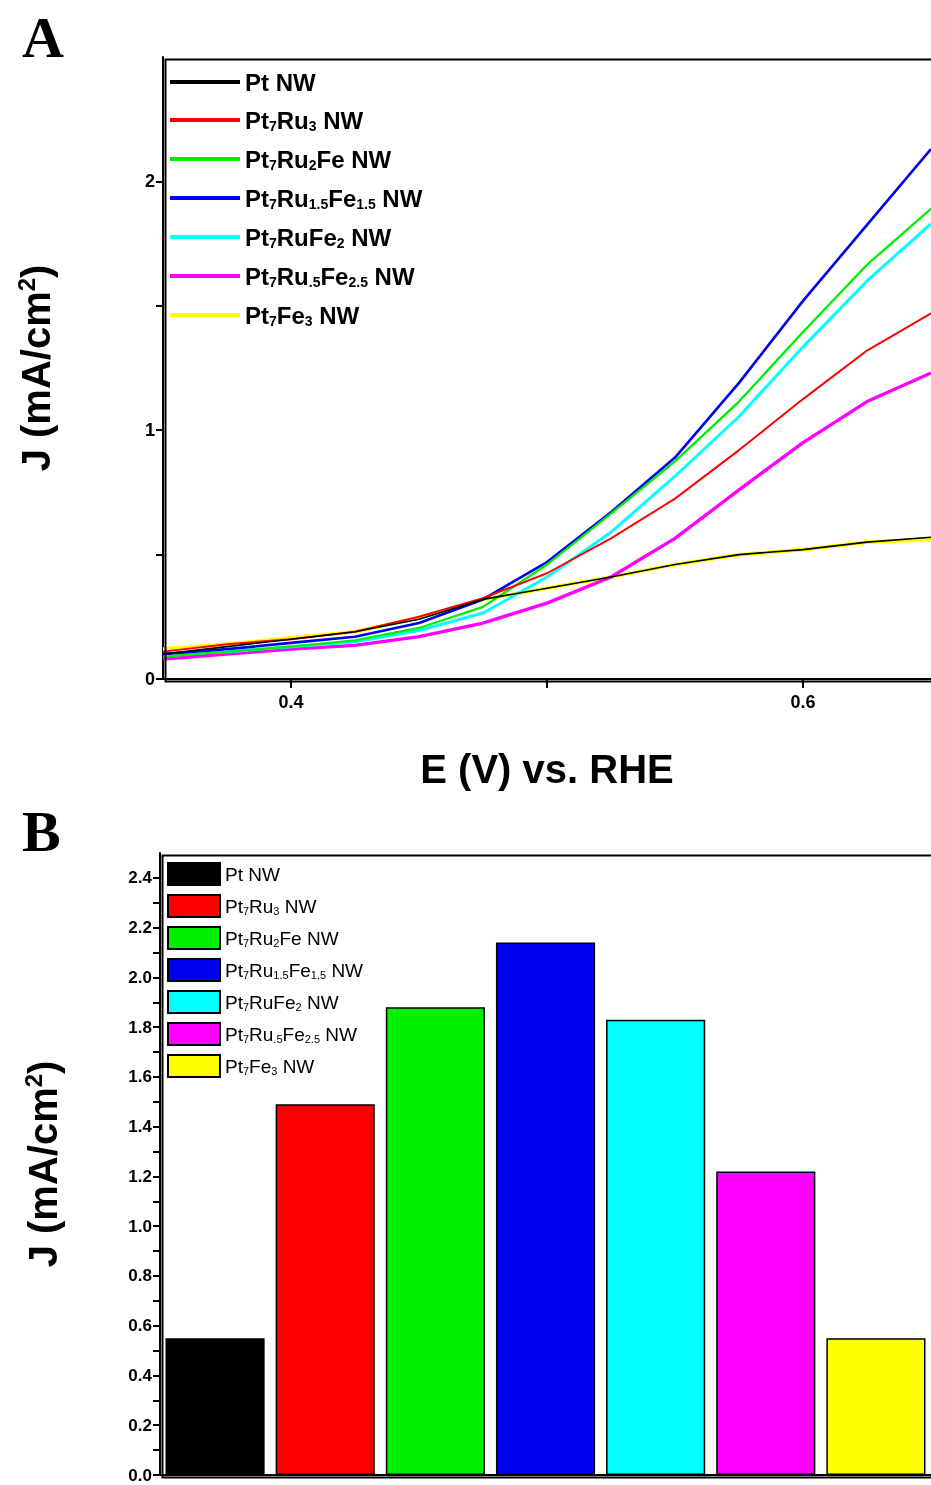  I want to click on y-tick-label: 2.2, so click(140, 928).